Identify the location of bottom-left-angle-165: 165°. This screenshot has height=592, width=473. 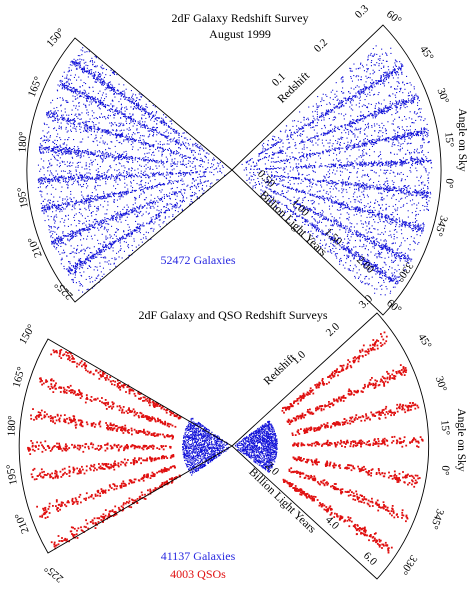
(19, 377).